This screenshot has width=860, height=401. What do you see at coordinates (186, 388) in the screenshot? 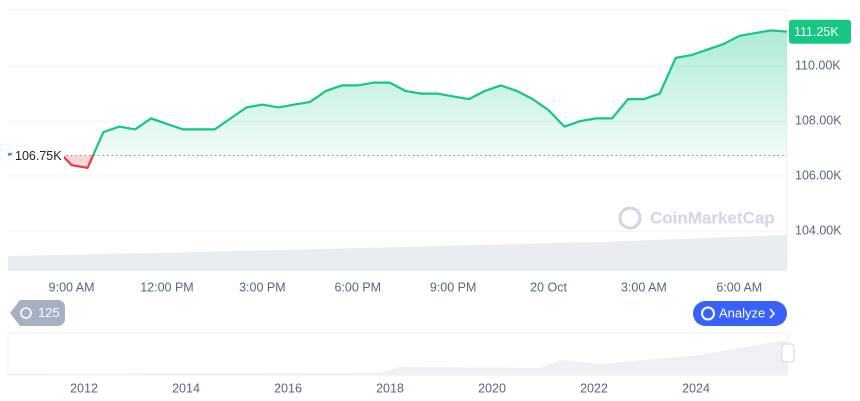
I see `navigator-year: 2014` at bounding box center [186, 388].